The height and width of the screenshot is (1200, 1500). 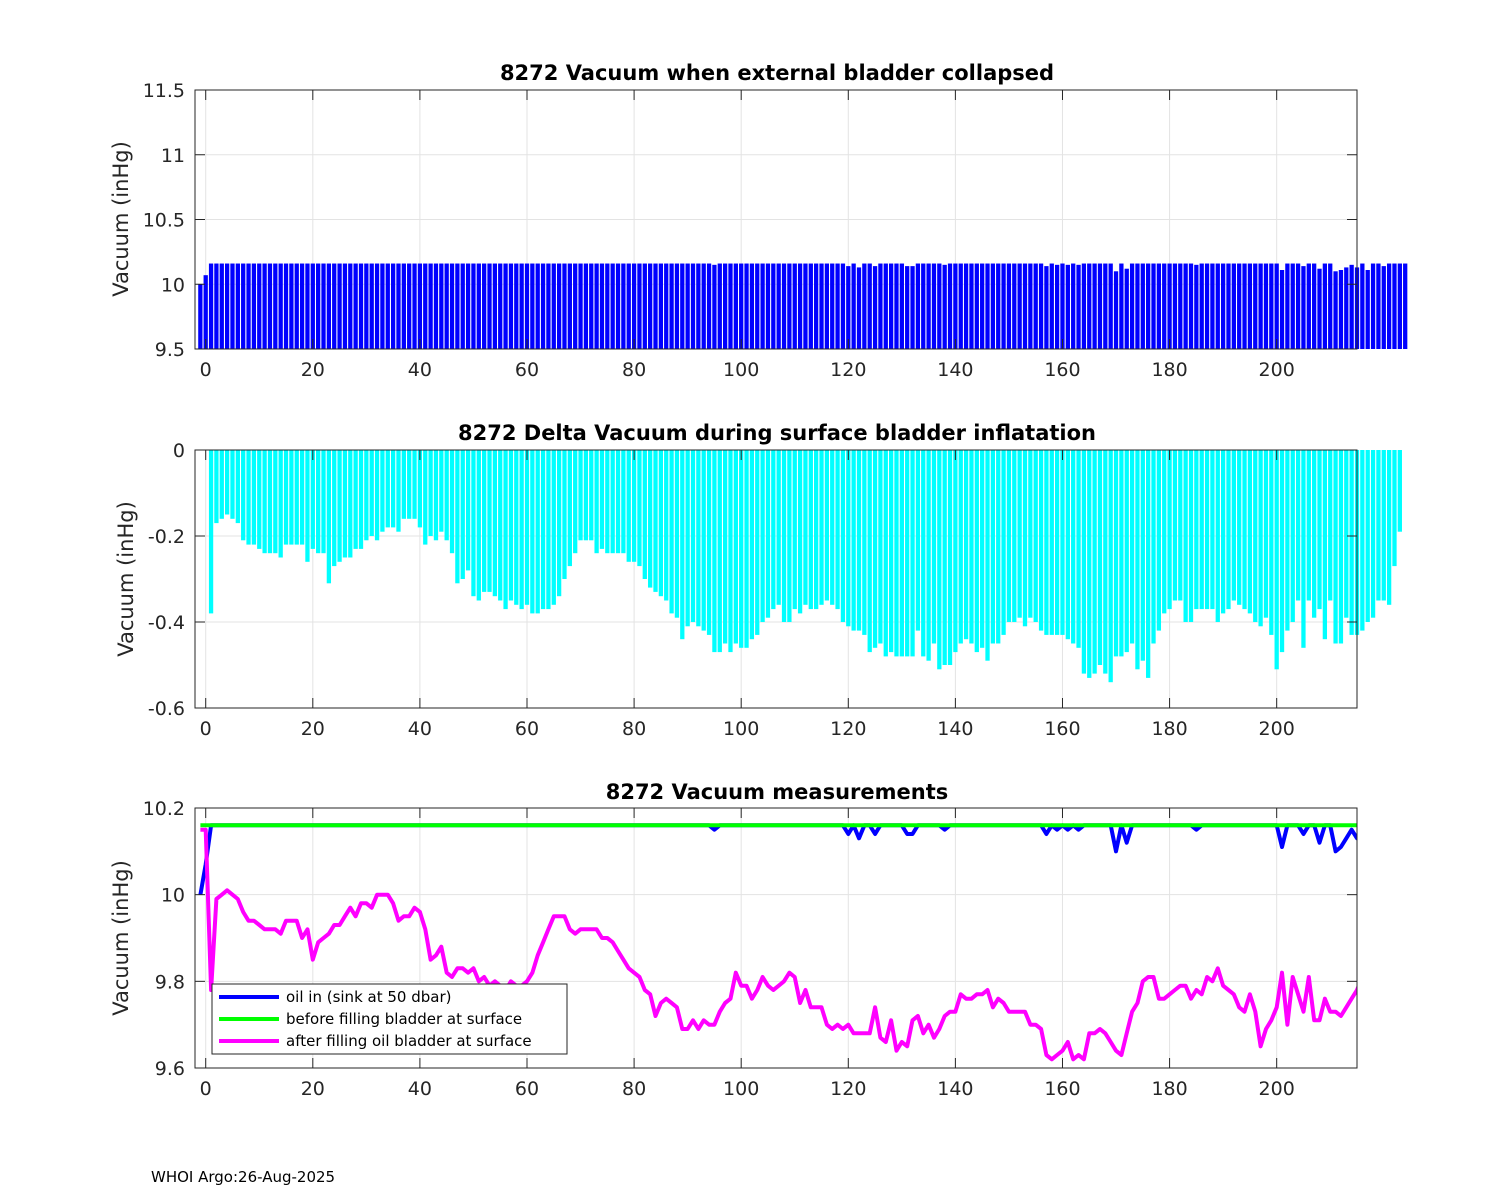 I want to click on chart-title: 8272 Vacuum measurements, so click(x=777, y=792).